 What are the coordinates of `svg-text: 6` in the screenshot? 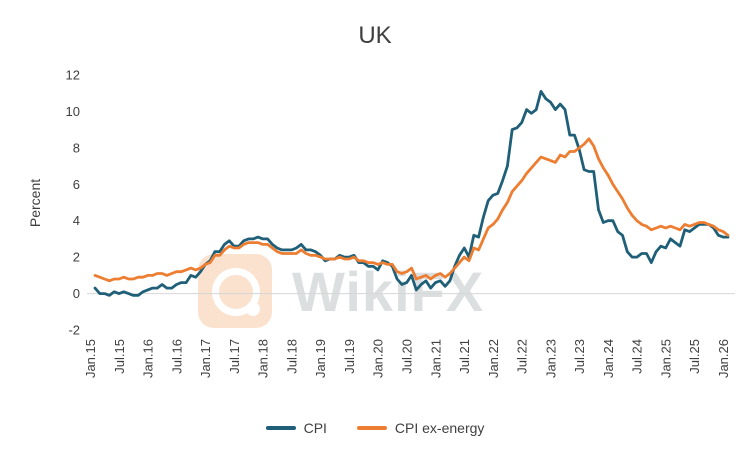 It's located at (76, 184).